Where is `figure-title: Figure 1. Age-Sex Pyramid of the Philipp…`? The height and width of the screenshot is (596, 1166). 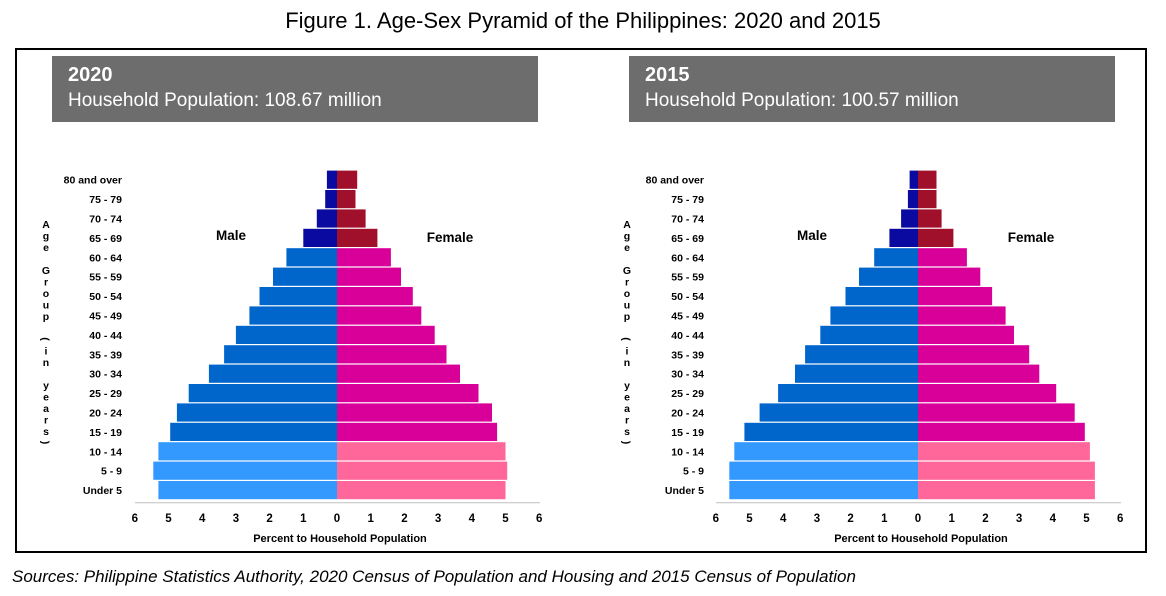
figure-title: Figure 1. Age-Sex Pyramid of the Philipp… is located at coordinates (583, 20).